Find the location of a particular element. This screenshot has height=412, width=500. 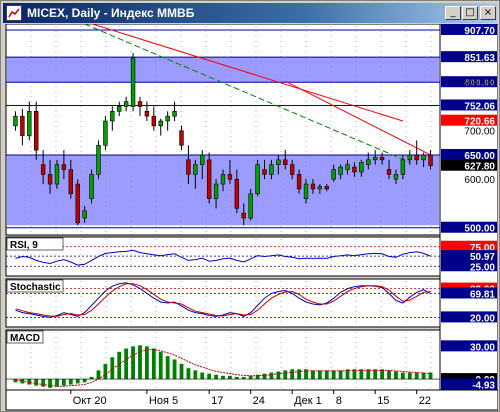

maximize-button: □ is located at coordinates (470, 13).